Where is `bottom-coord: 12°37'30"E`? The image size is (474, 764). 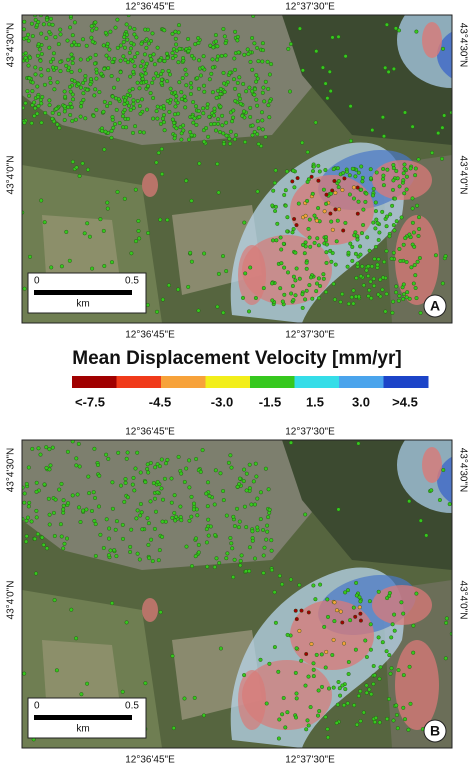
bottom-coord: 12°37'30"E is located at coordinates (310, 335).